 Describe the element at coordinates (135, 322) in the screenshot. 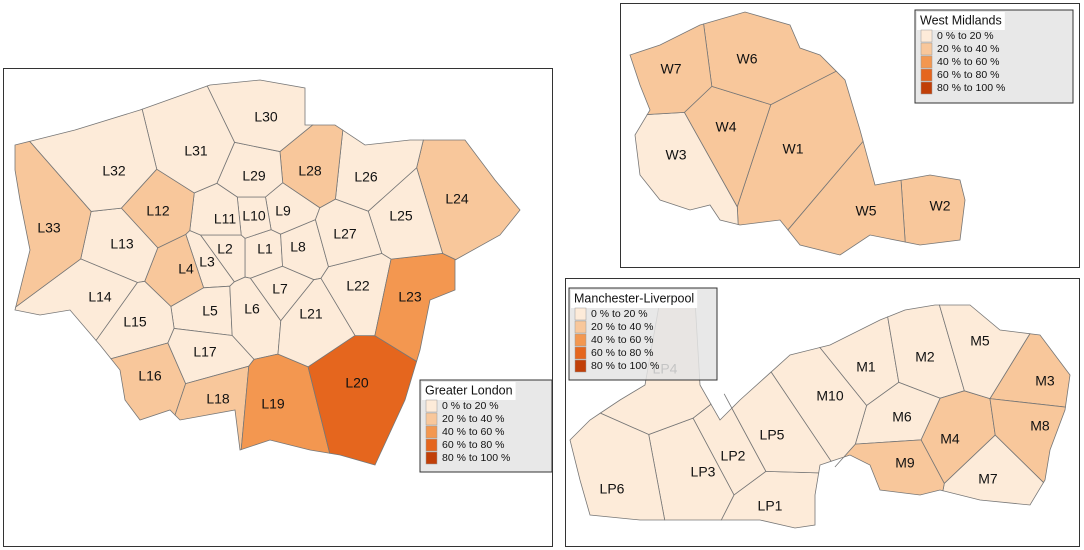

I see `region-label: L15` at that location.